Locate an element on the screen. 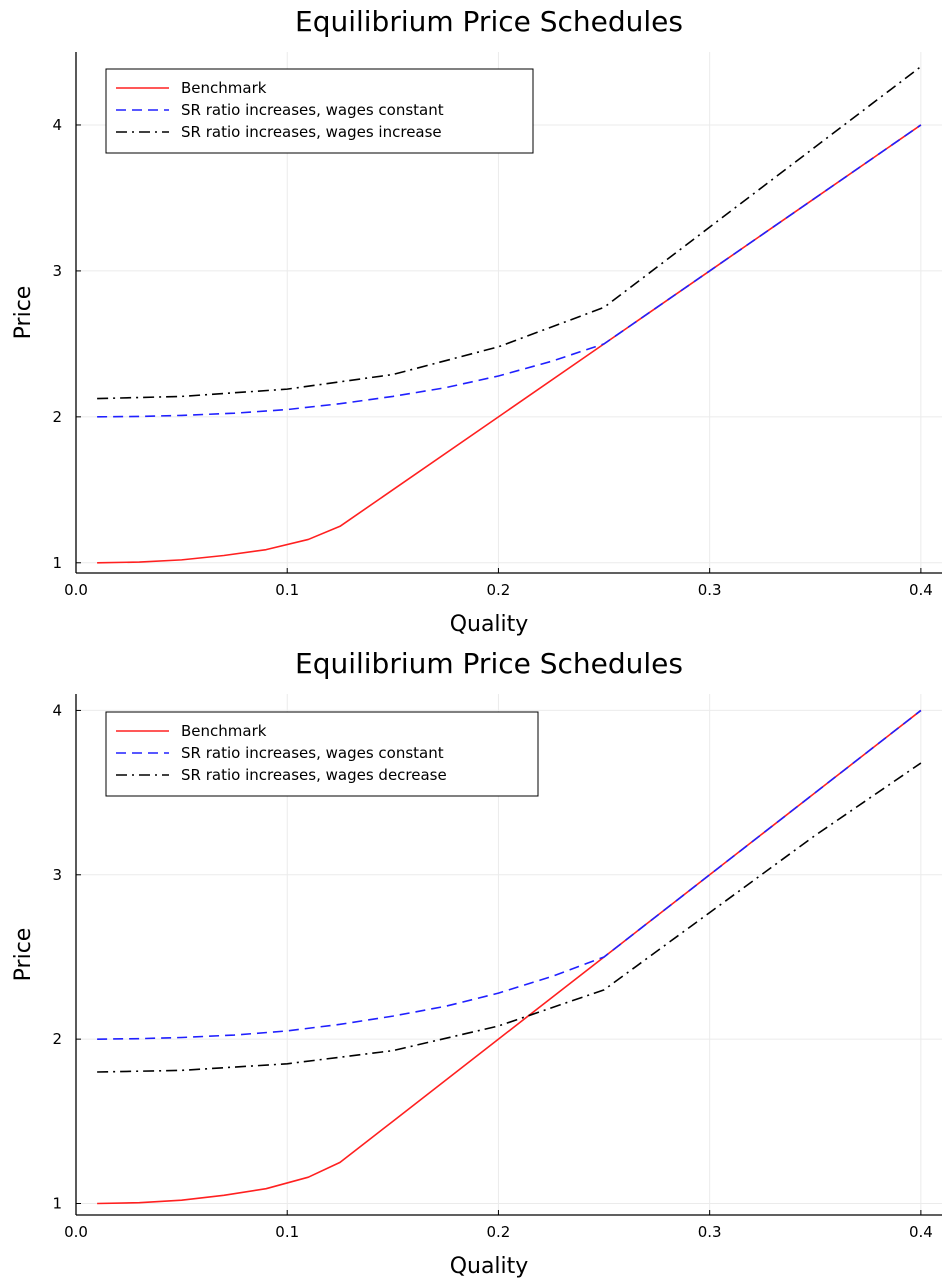  legend-label: SR ratio increases, wages increase is located at coordinates (311, 132).